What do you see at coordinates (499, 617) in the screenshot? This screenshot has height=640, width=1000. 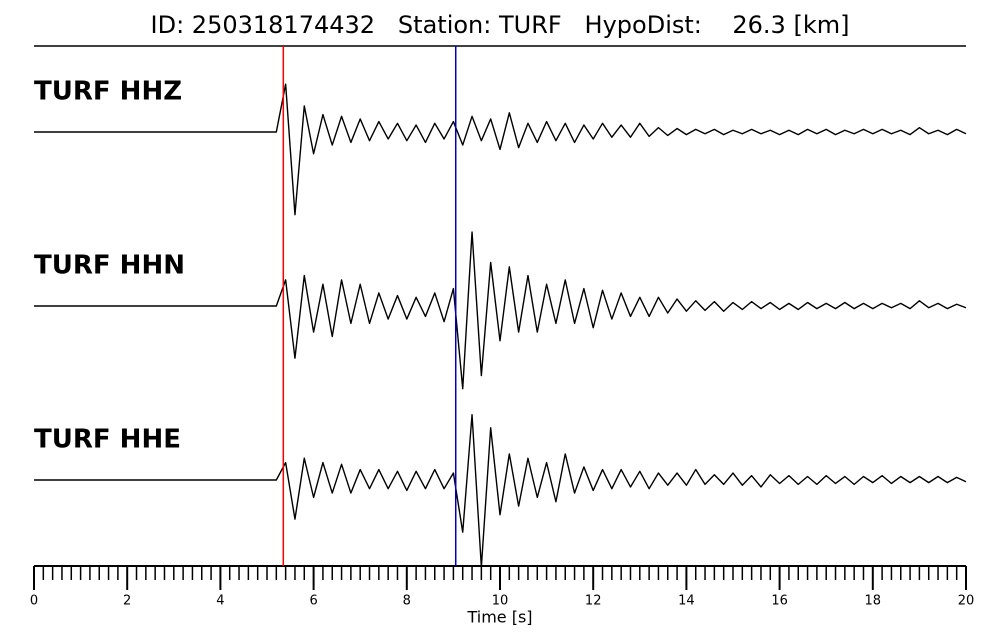 I see `x-axis-label: Time [s]` at bounding box center [499, 617].